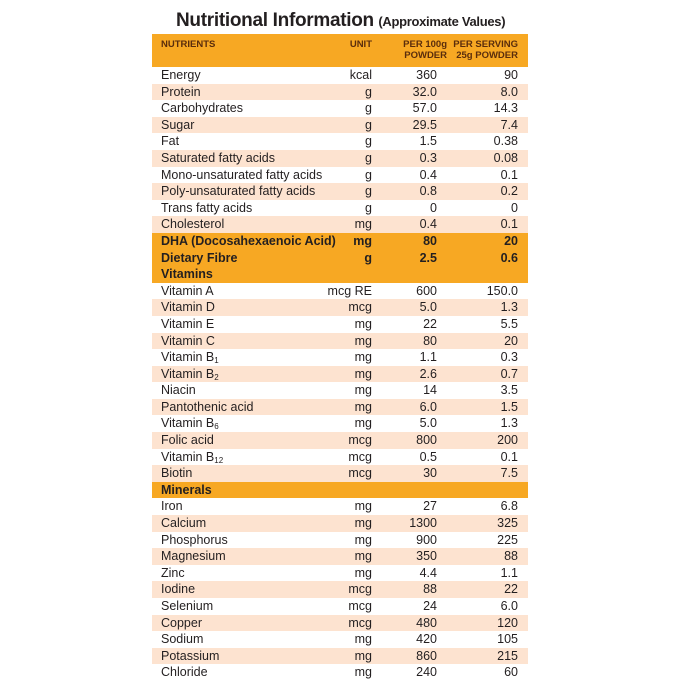 Image resolution: width=690 pixels, height=700 pixels. What do you see at coordinates (423, 523) in the screenshot?
I see `per100g-cell: 1300` at bounding box center [423, 523].